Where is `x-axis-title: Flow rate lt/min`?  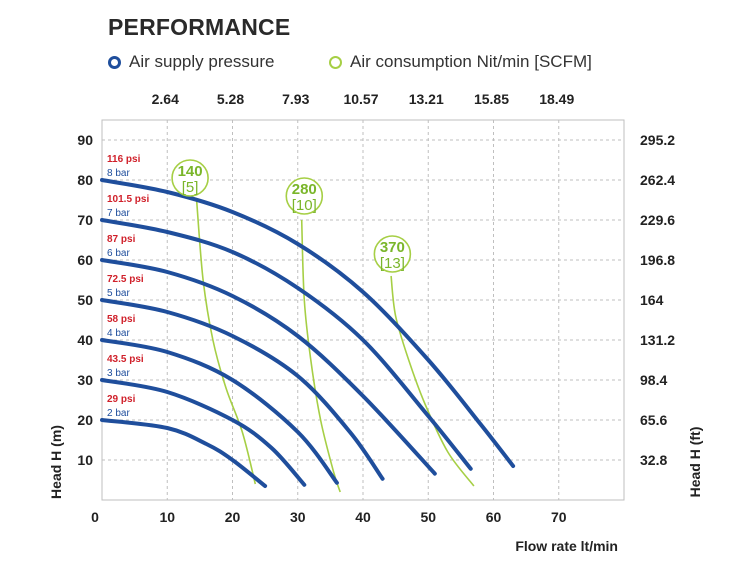 x-axis-title: Flow rate lt/min is located at coordinates (566, 546).